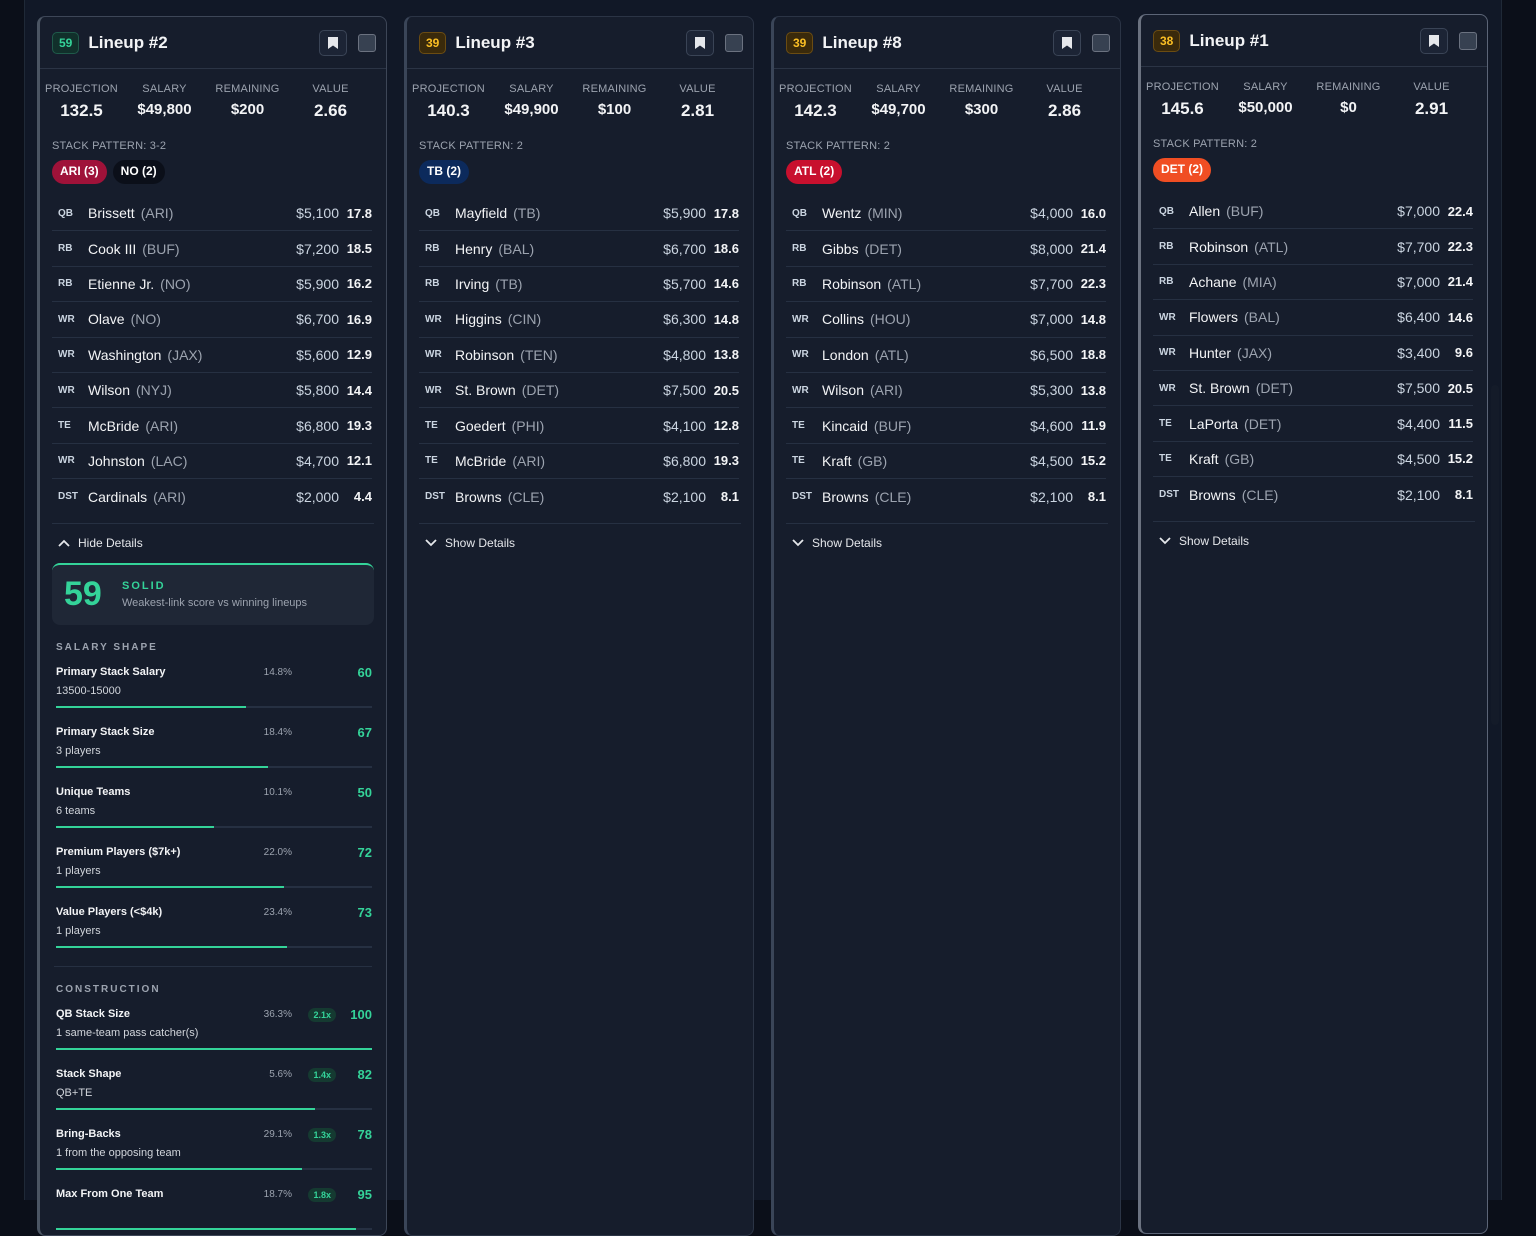  I want to click on player-row: RB Achane (MIA) $7,000 21.4, so click(1313, 283).